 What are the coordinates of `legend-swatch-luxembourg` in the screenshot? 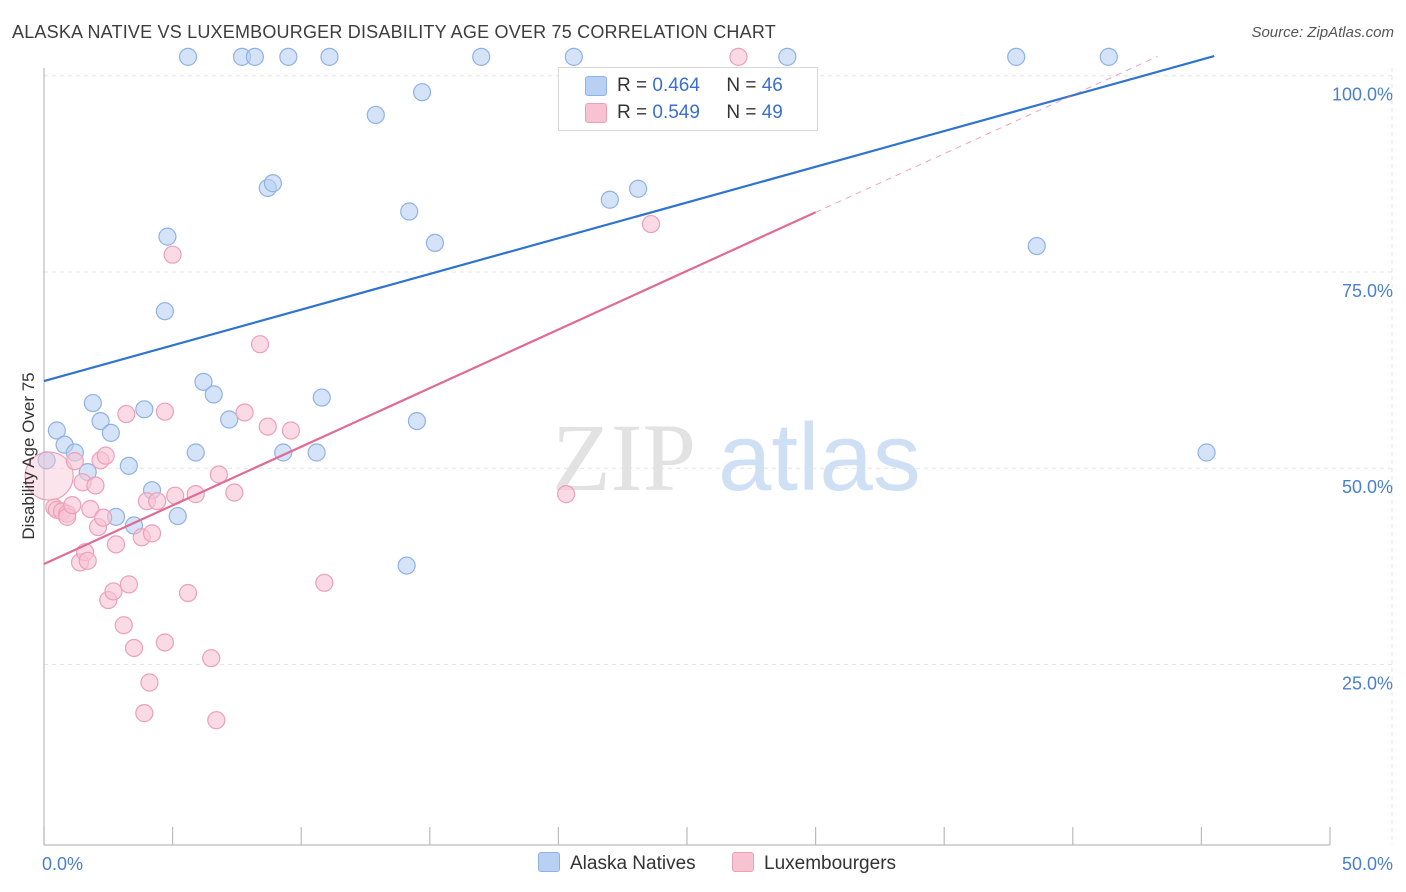 It's located at (596, 113).